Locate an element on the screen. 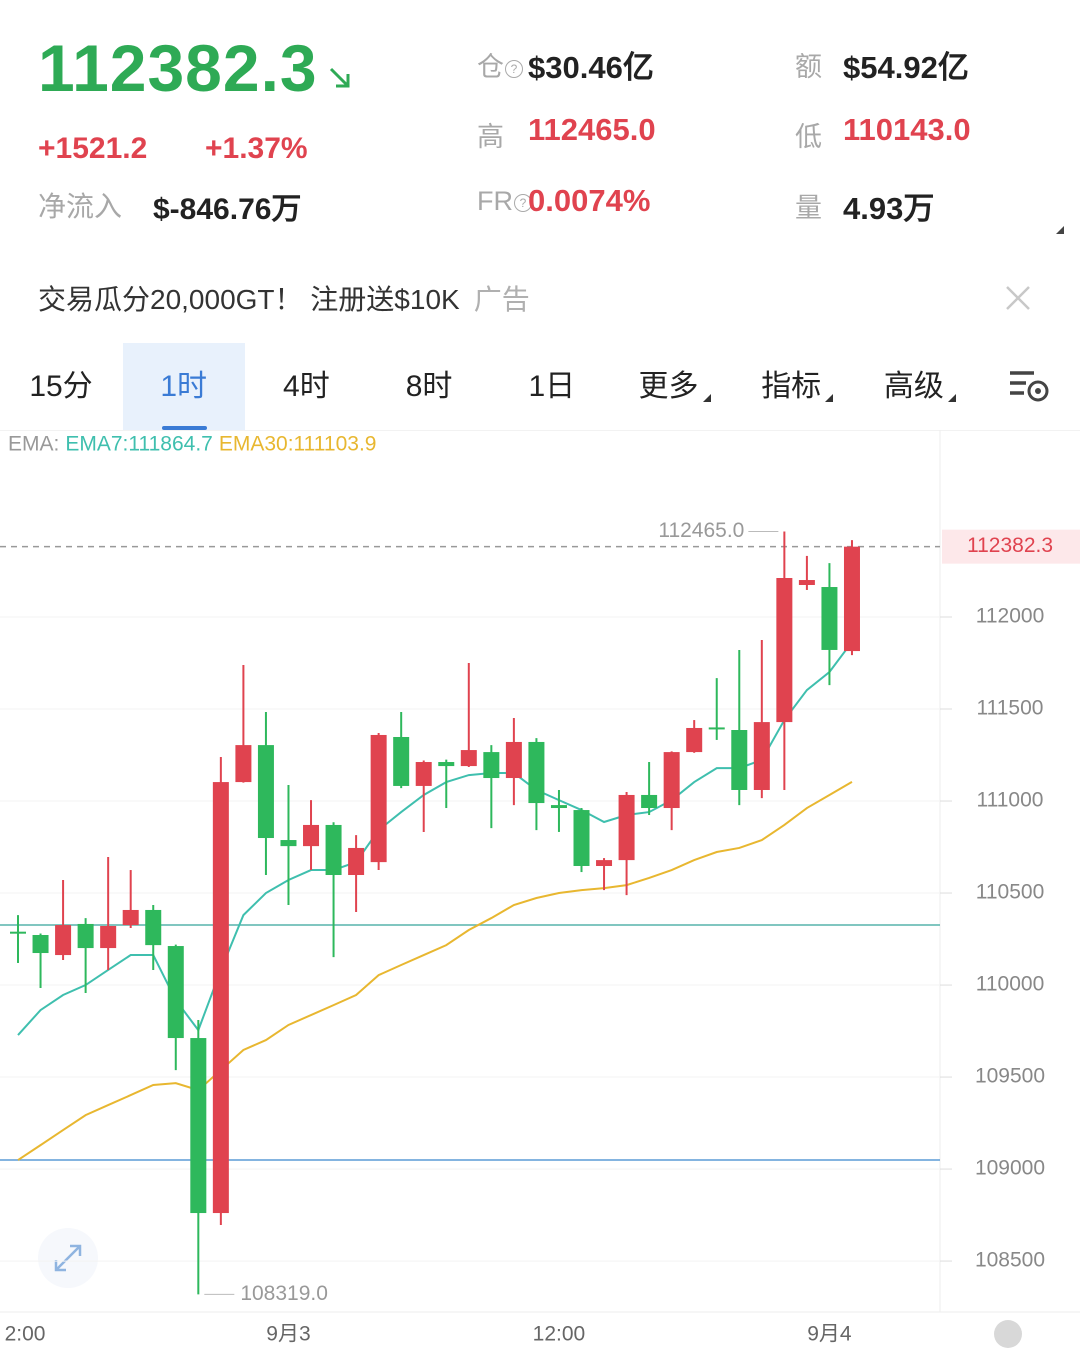 The width and height of the screenshot is (1080, 1354). tab-label: 15分 is located at coordinates (61, 386).